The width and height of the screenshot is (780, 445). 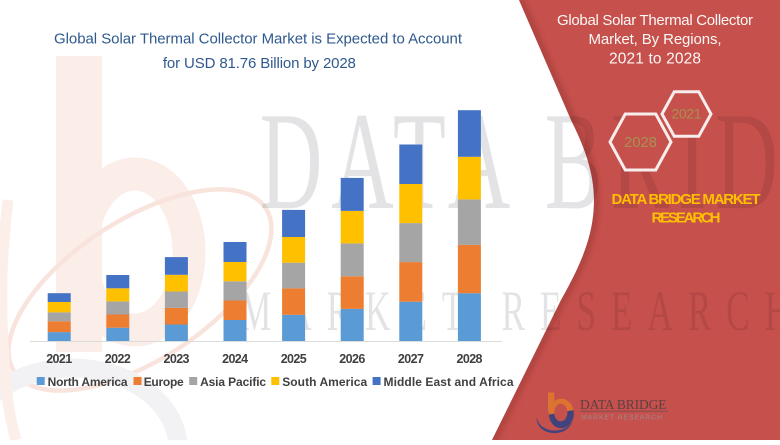 What do you see at coordinates (655, 39) in the screenshot?
I see `svg-text: Market, By Regions,` at bounding box center [655, 39].